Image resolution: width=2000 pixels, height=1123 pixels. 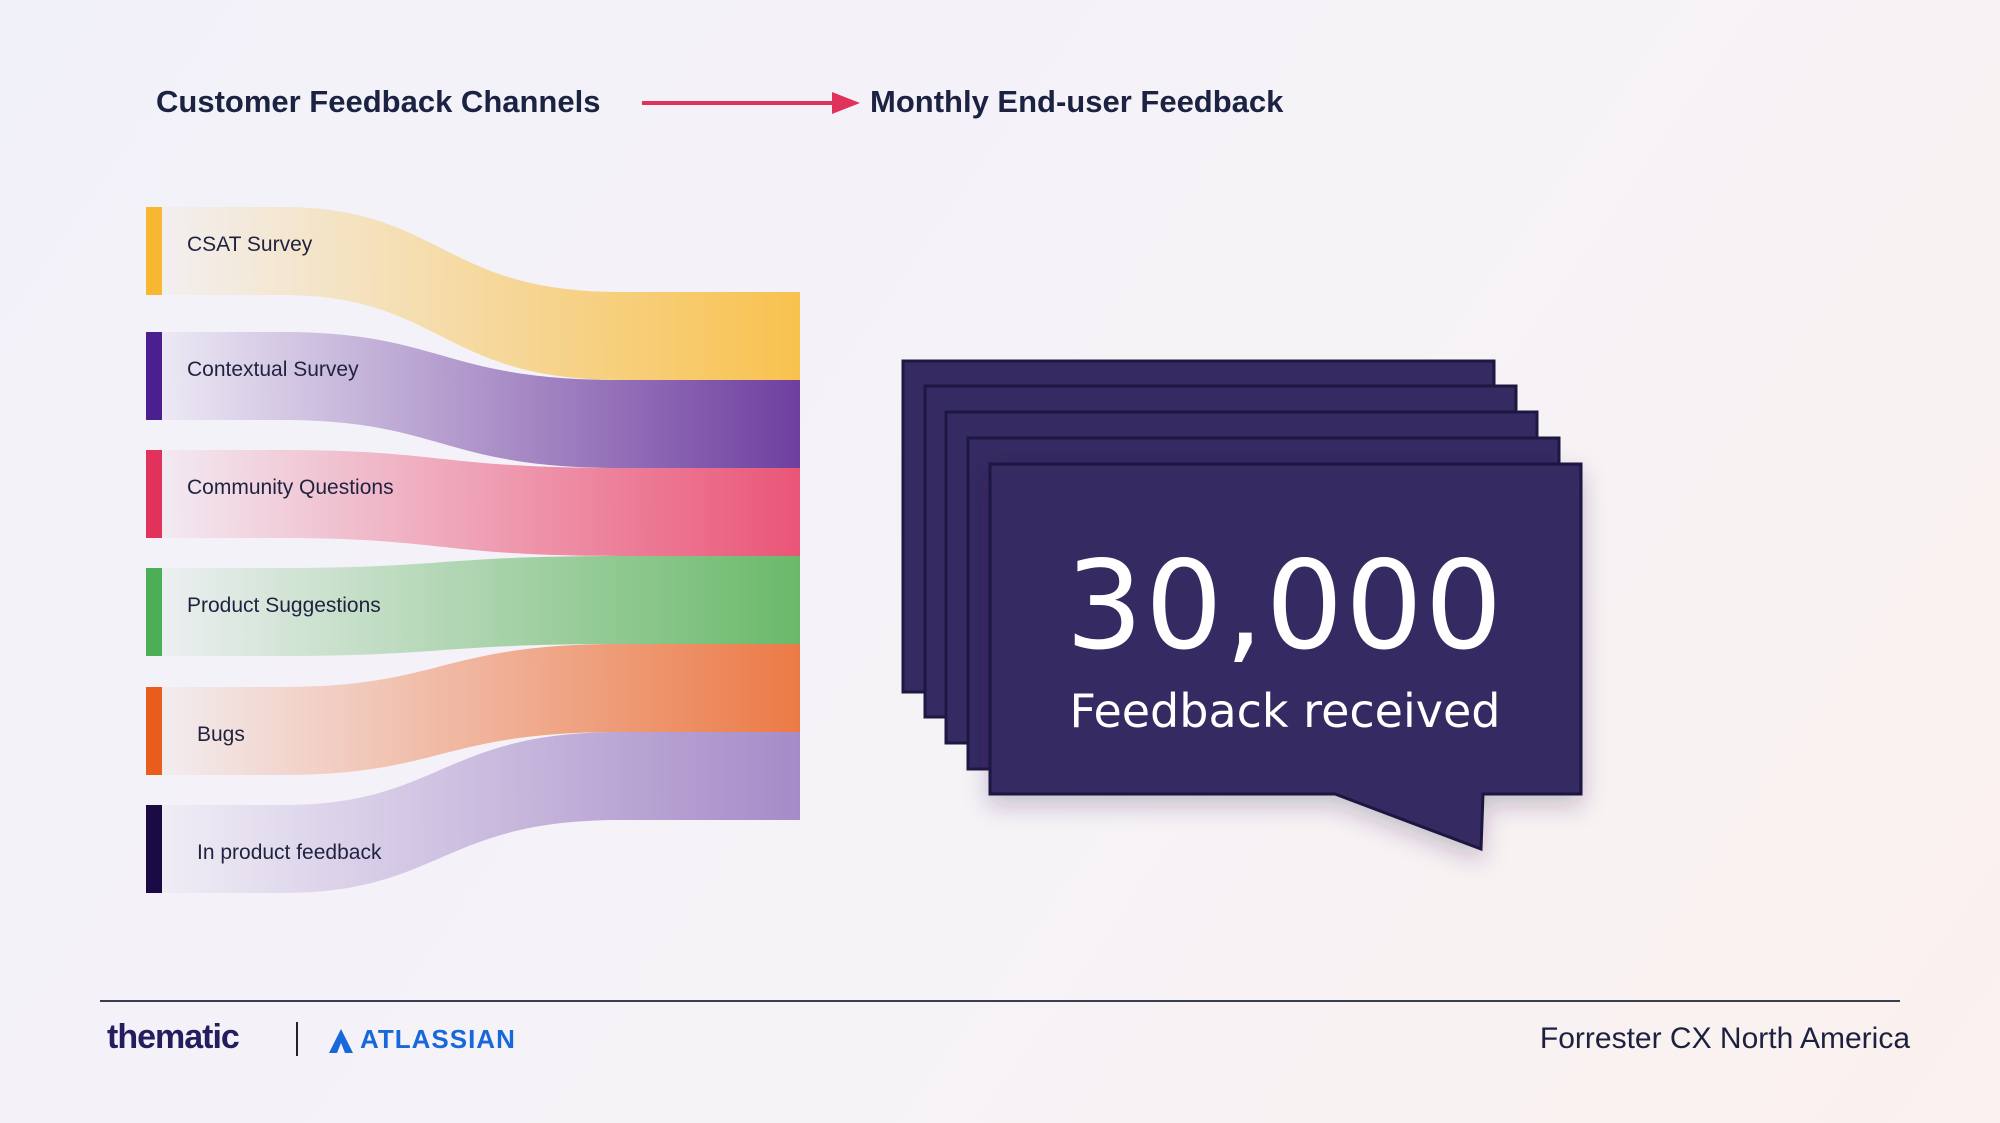 What do you see at coordinates (378, 101) in the screenshot?
I see `source-title: Customer Feedback Channels` at bounding box center [378, 101].